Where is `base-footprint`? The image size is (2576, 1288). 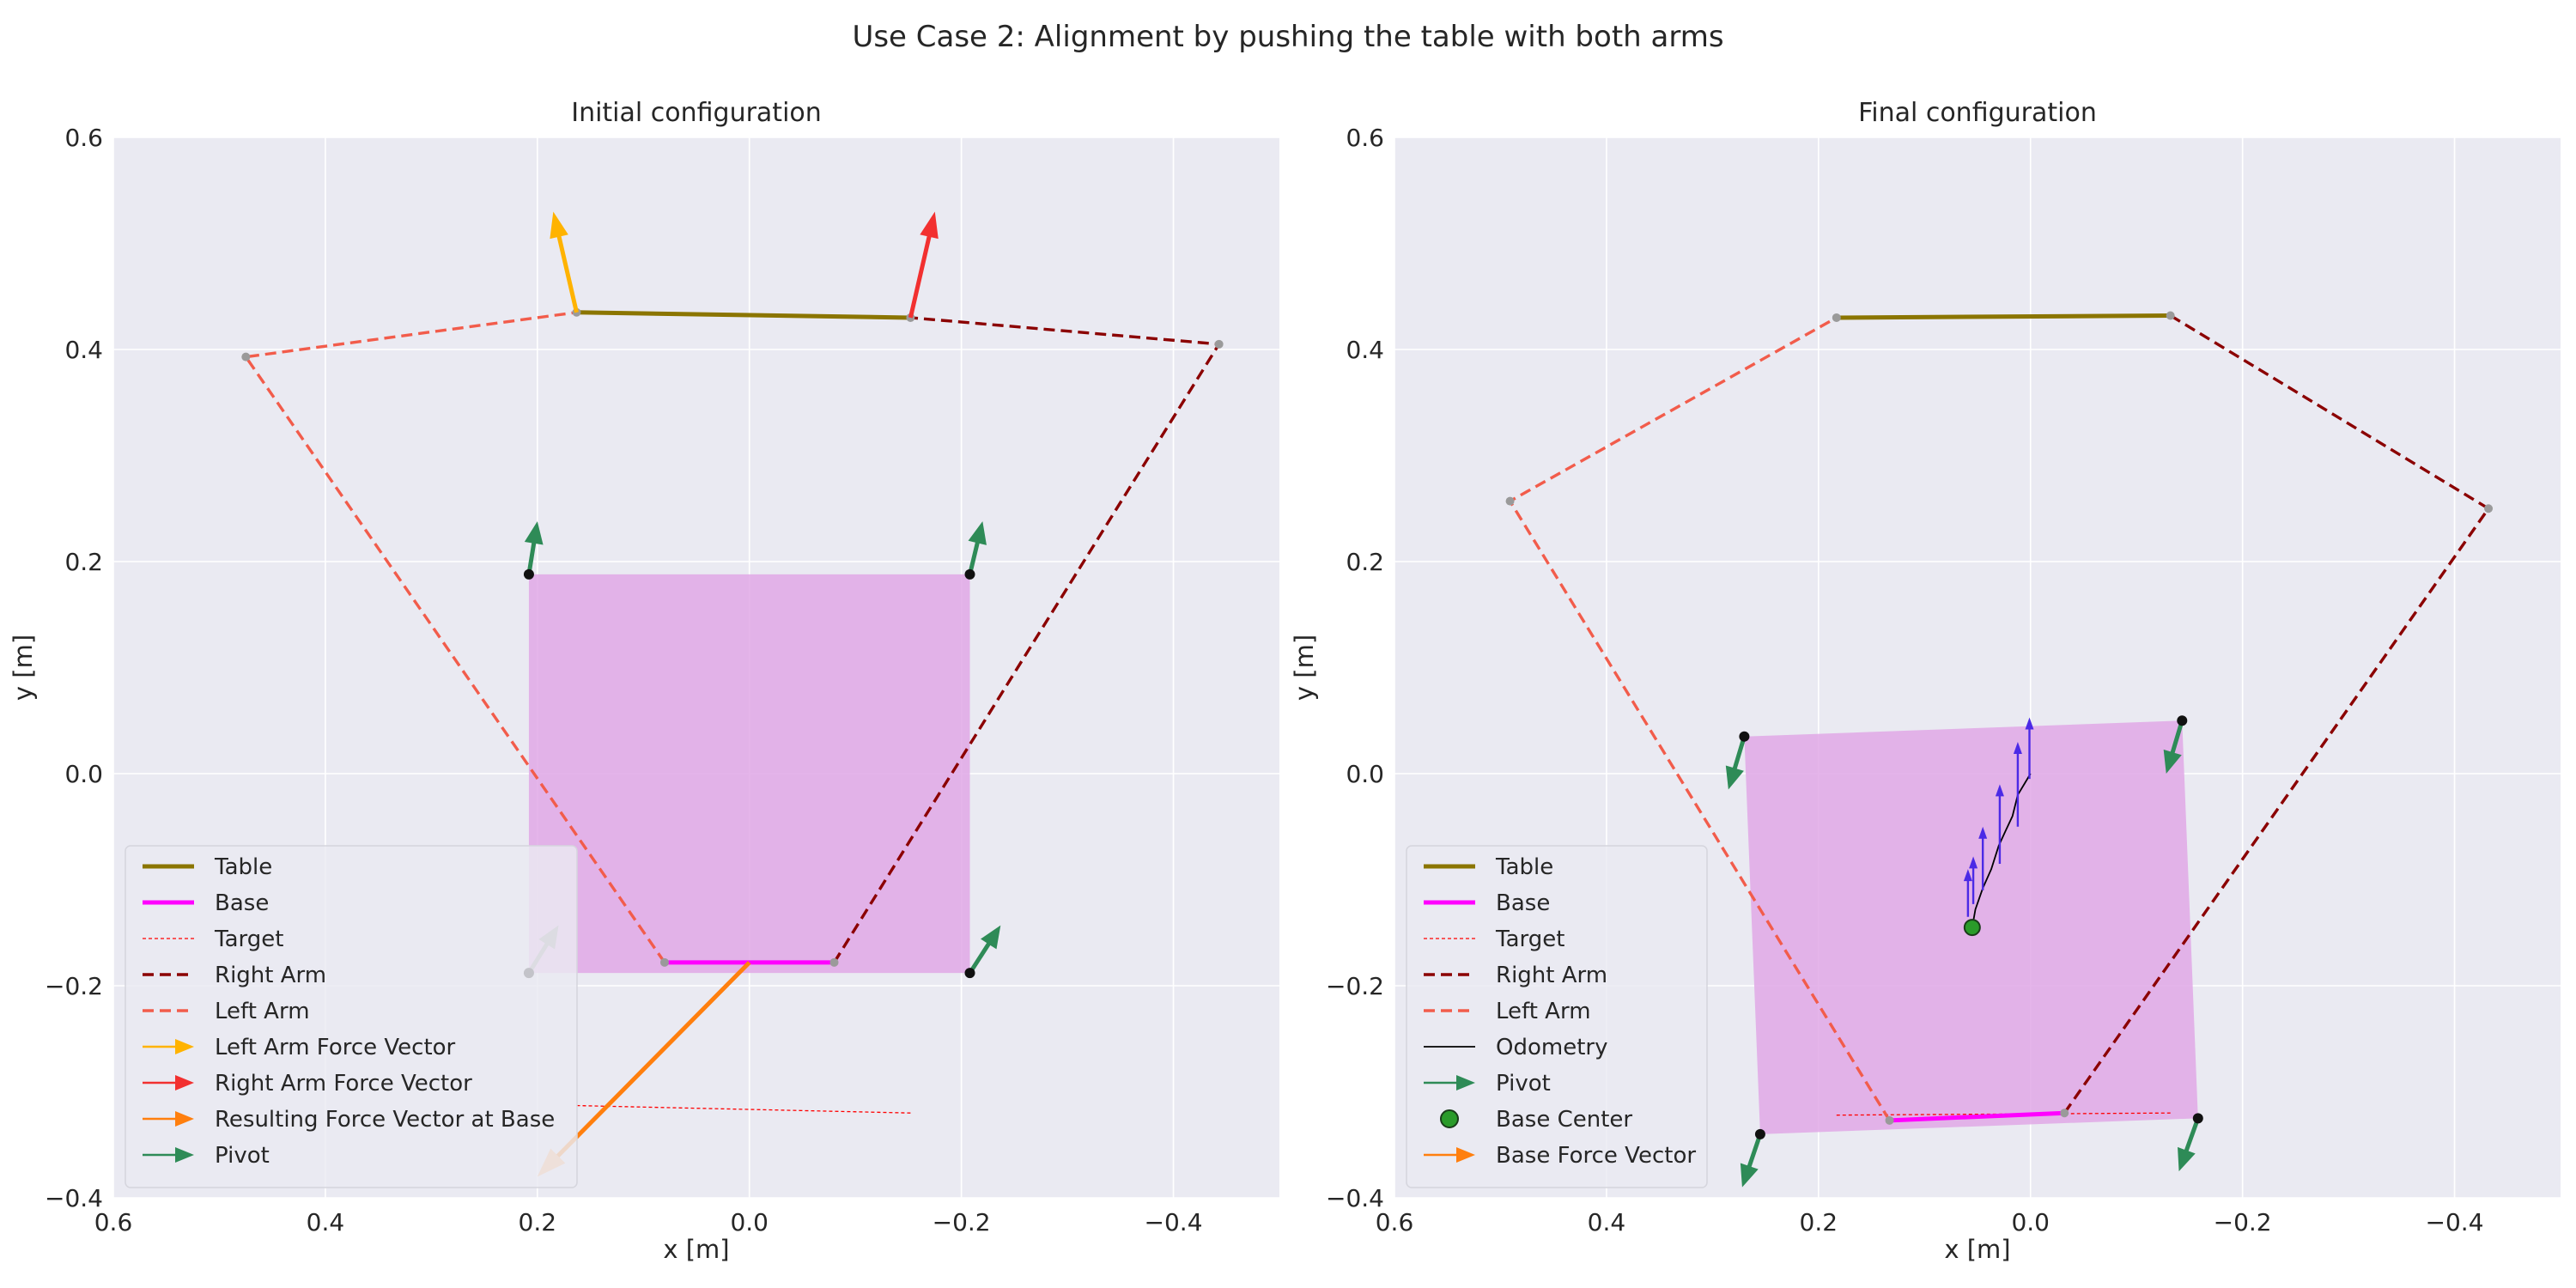
base-footprint is located at coordinates (749, 774).